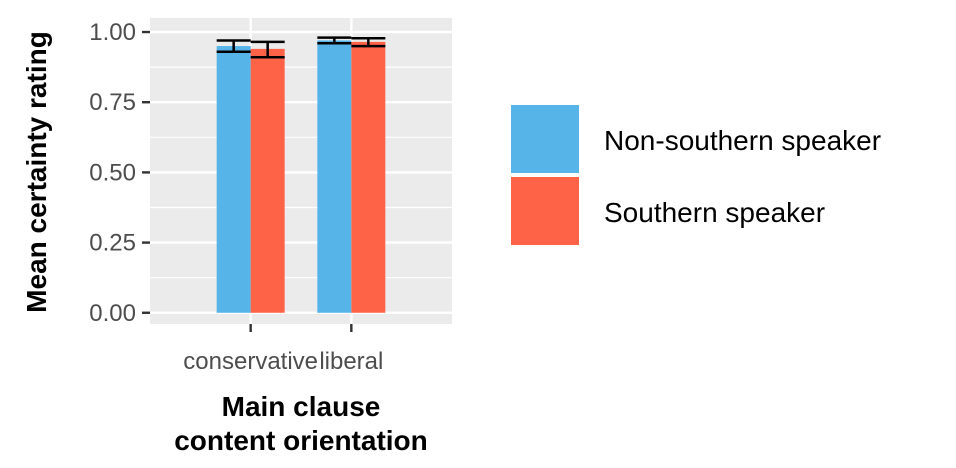 This screenshot has height=468, width=956. What do you see at coordinates (112, 172) in the screenshot?
I see `y-tick-label: 0.50` at bounding box center [112, 172].